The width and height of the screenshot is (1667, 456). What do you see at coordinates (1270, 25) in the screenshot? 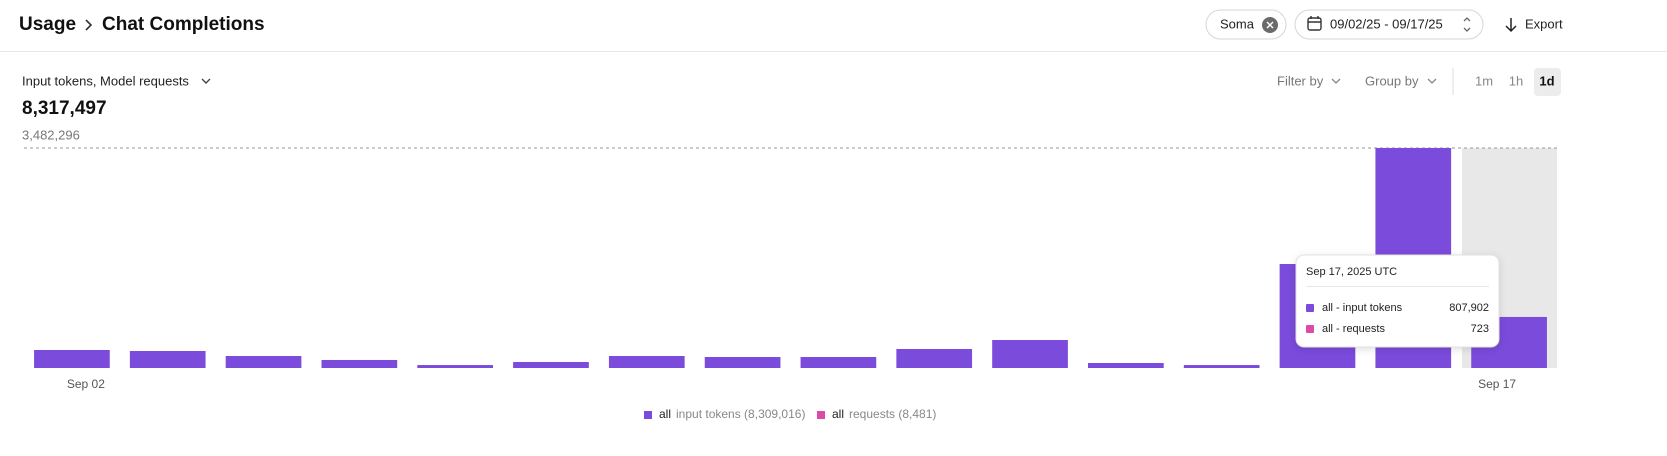
I see `clear-icon` at bounding box center [1270, 25].